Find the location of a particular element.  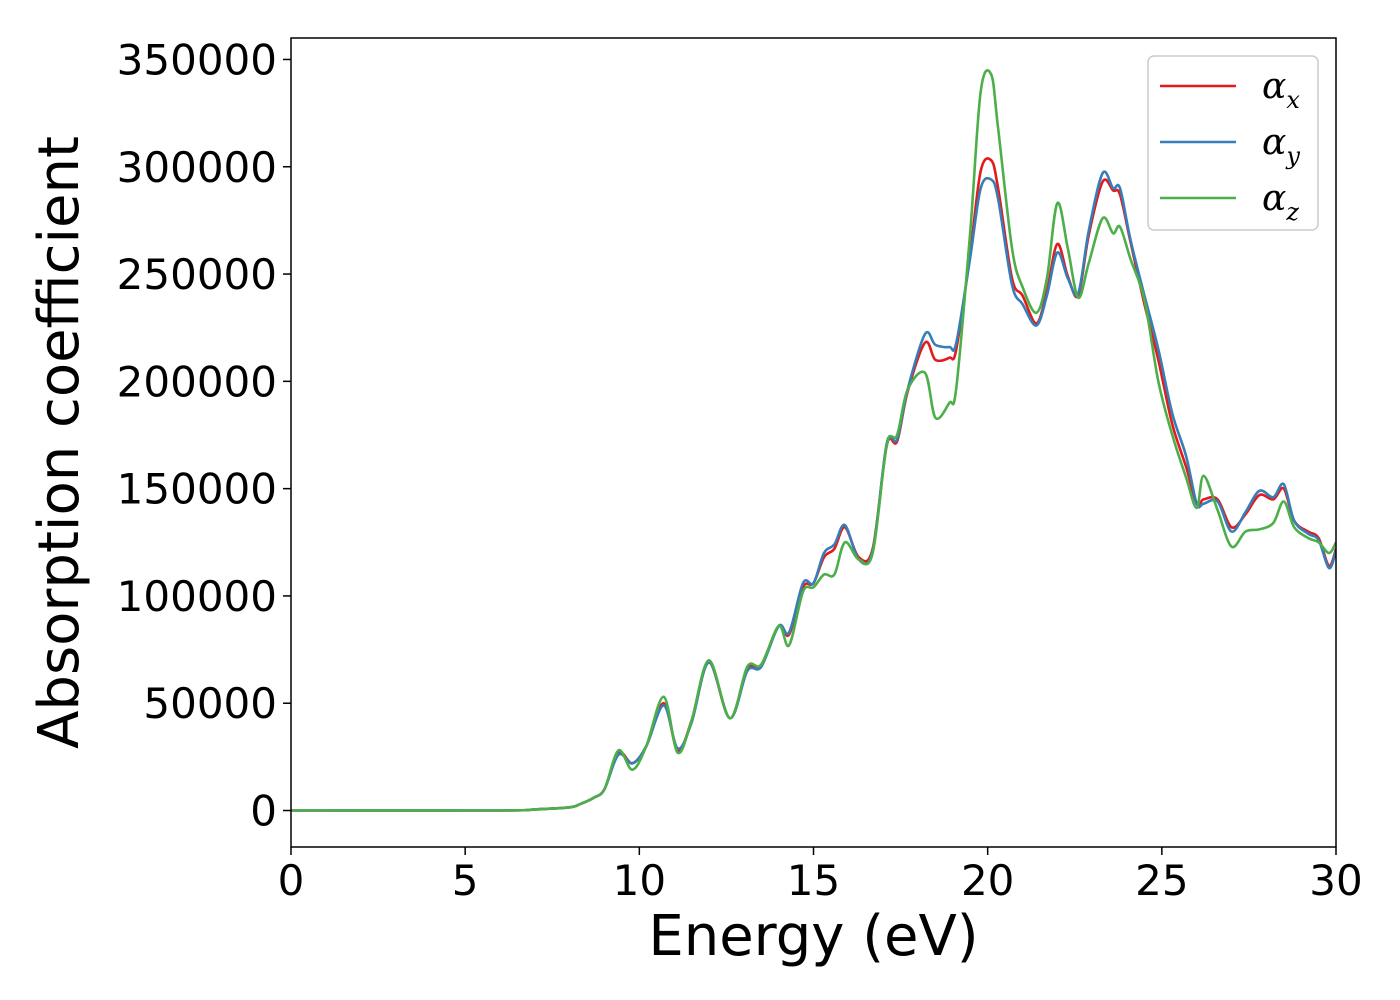

y-tick-label: 100000 is located at coordinates (197, 596).